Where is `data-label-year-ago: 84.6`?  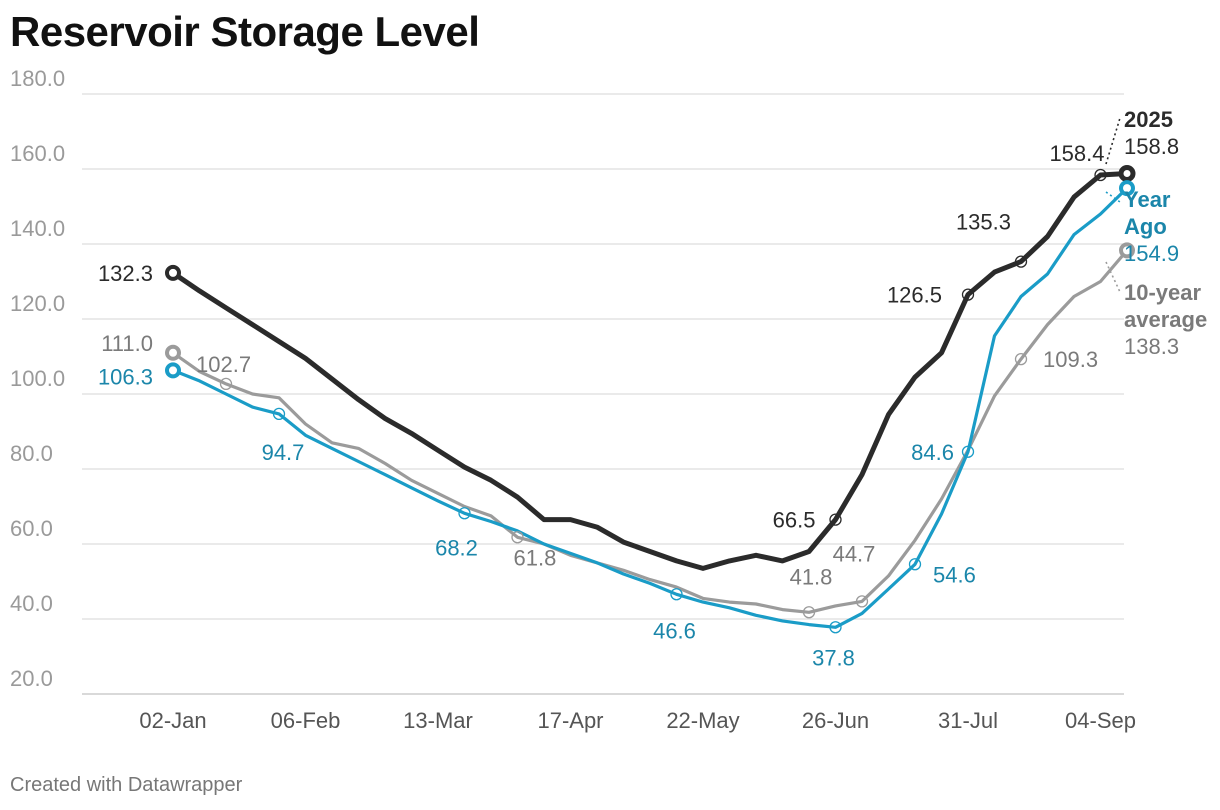 data-label-year-ago: 84.6 is located at coordinates (932, 452).